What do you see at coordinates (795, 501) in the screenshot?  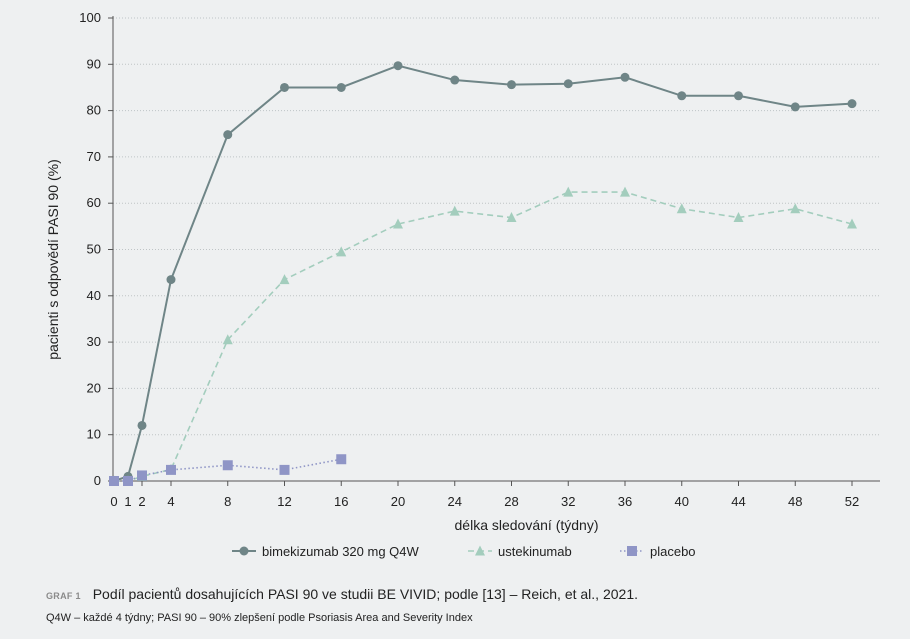 I see `x-tick-label: 48` at bounding box center [795, 501].